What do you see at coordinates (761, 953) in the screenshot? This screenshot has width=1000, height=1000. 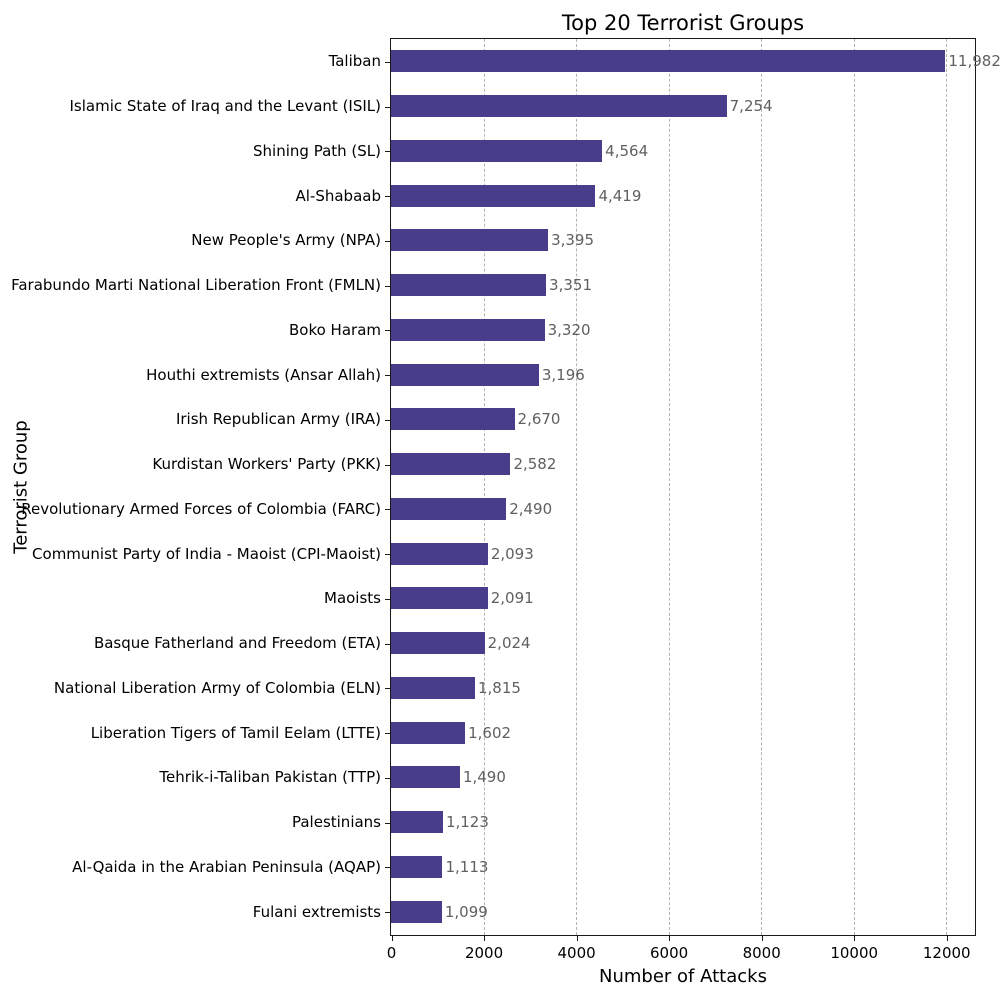 I see `x-tick-label: 8000` at bounding box center [761, 953].